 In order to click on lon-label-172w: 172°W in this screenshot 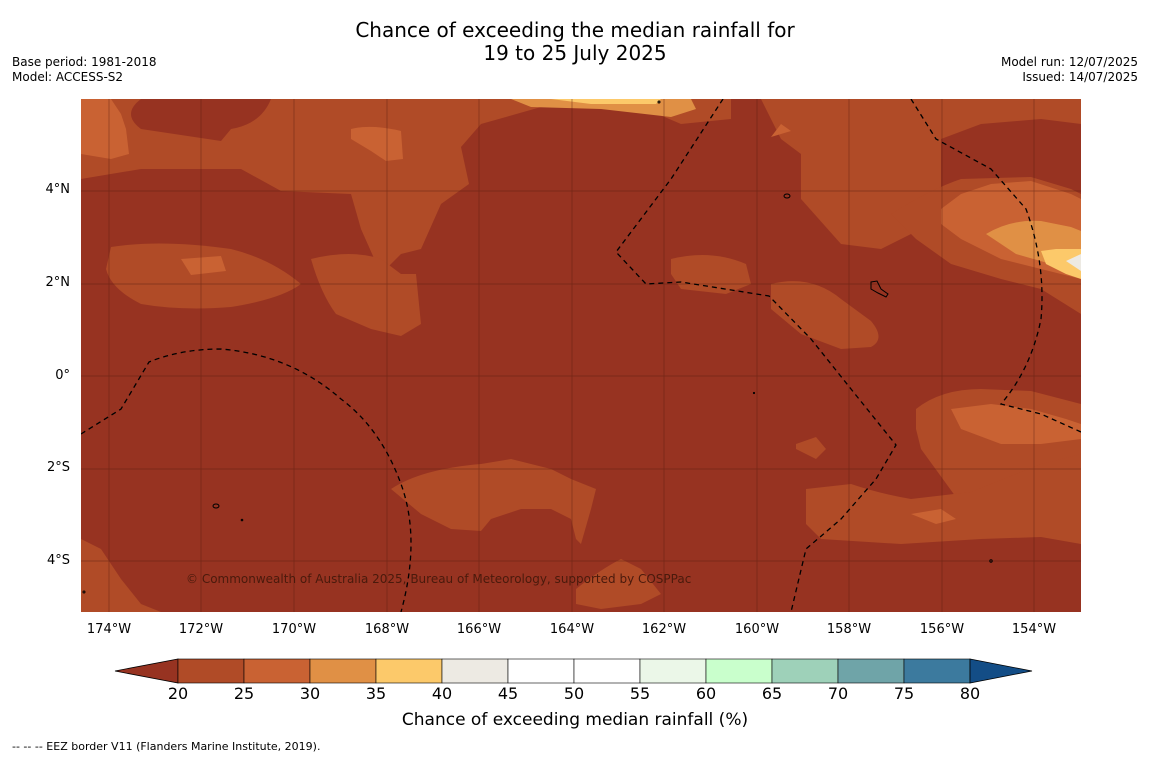, I will do `click(201, 629)`.